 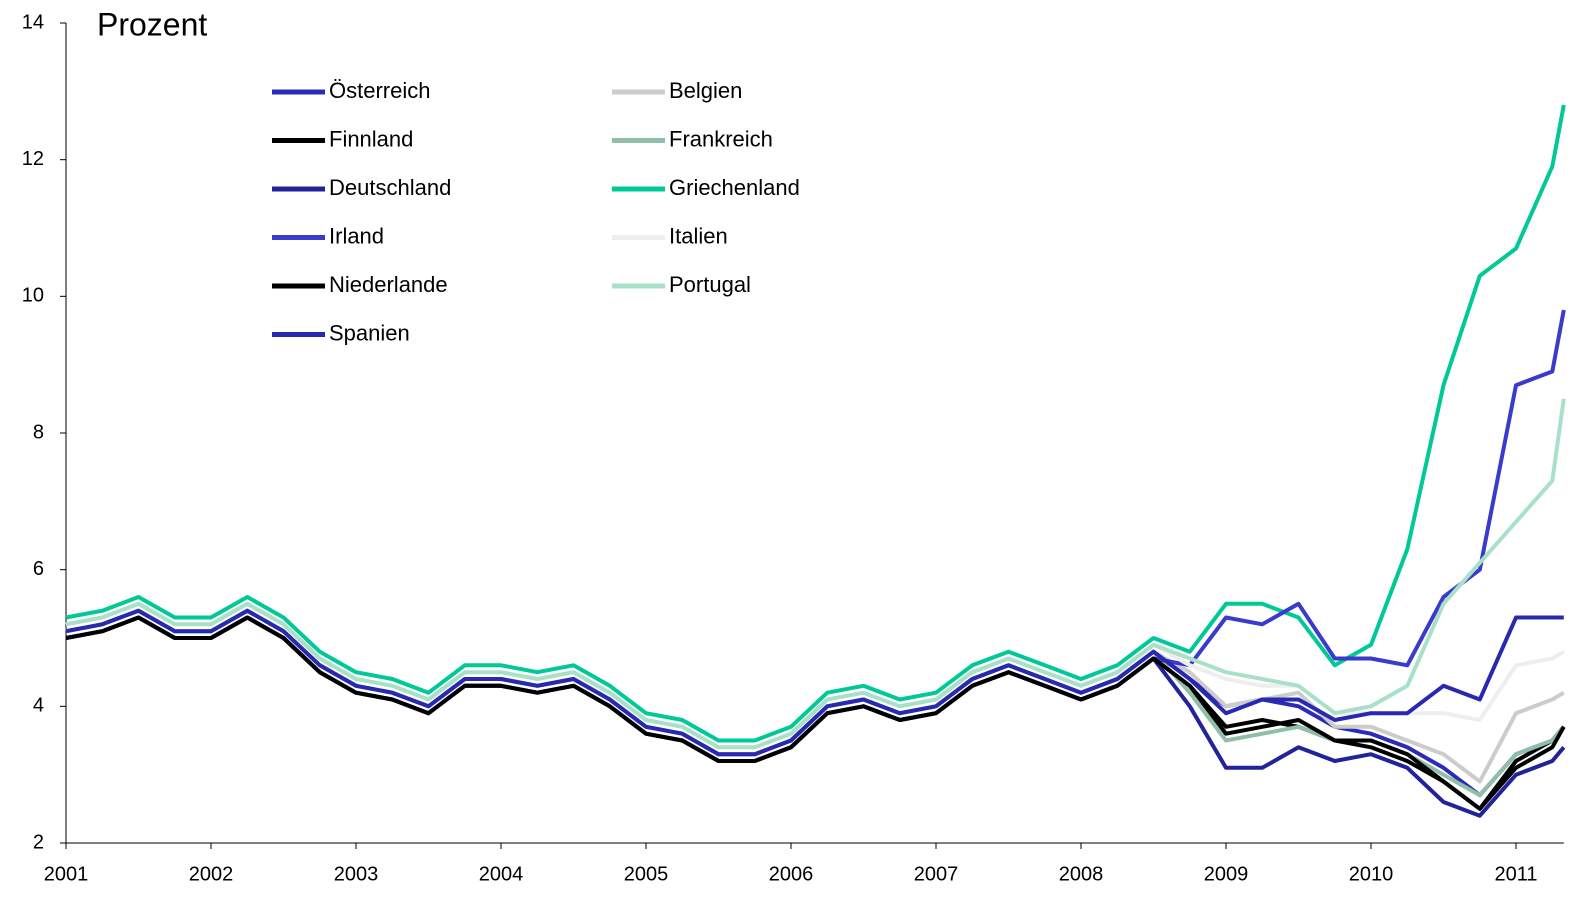 I want to click on x-tick-label: 2009, so click(x=1226, y=874).